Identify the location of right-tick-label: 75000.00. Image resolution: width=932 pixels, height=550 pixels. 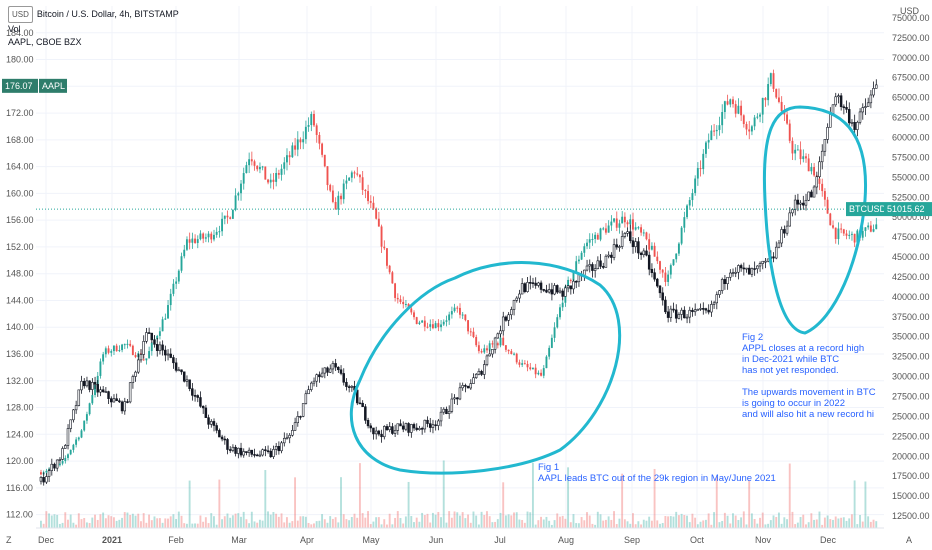
(911, 18).